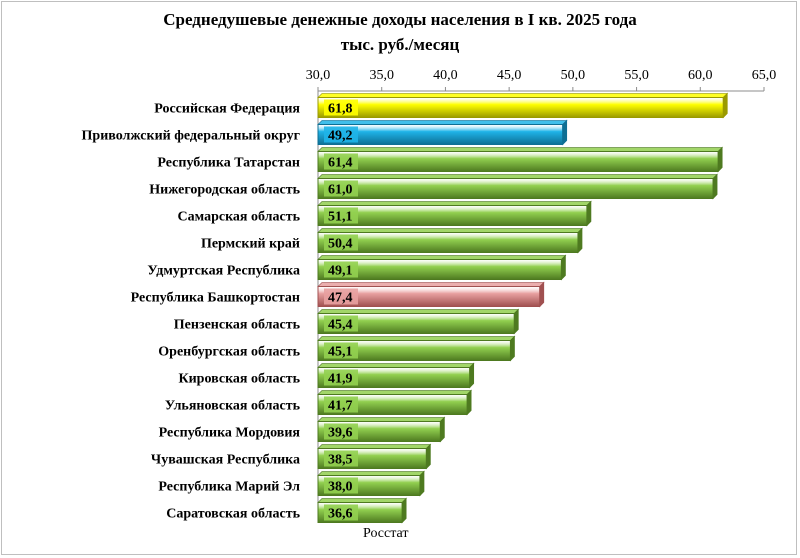 This screenshot has height=558, width=800. I want to click on category-label: Кировская область, so click(239, 379).